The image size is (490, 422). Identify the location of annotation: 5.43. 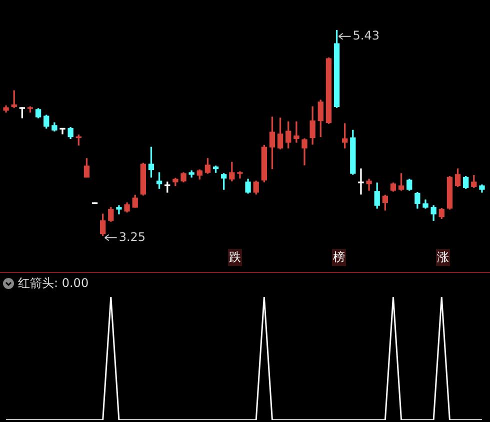
(366, 35).